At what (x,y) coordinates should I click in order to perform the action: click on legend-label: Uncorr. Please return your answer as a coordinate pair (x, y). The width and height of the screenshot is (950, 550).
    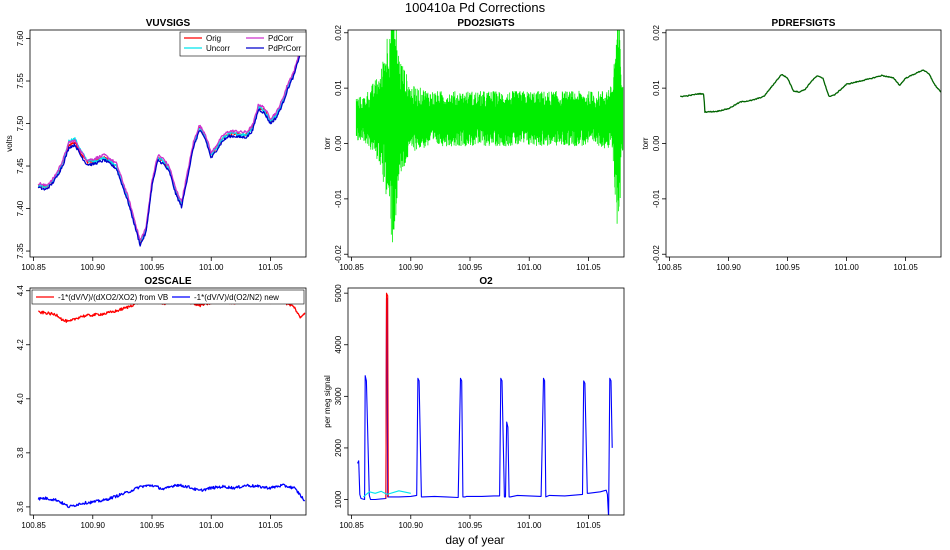
    Looking at the image, I should click on (218, 48).